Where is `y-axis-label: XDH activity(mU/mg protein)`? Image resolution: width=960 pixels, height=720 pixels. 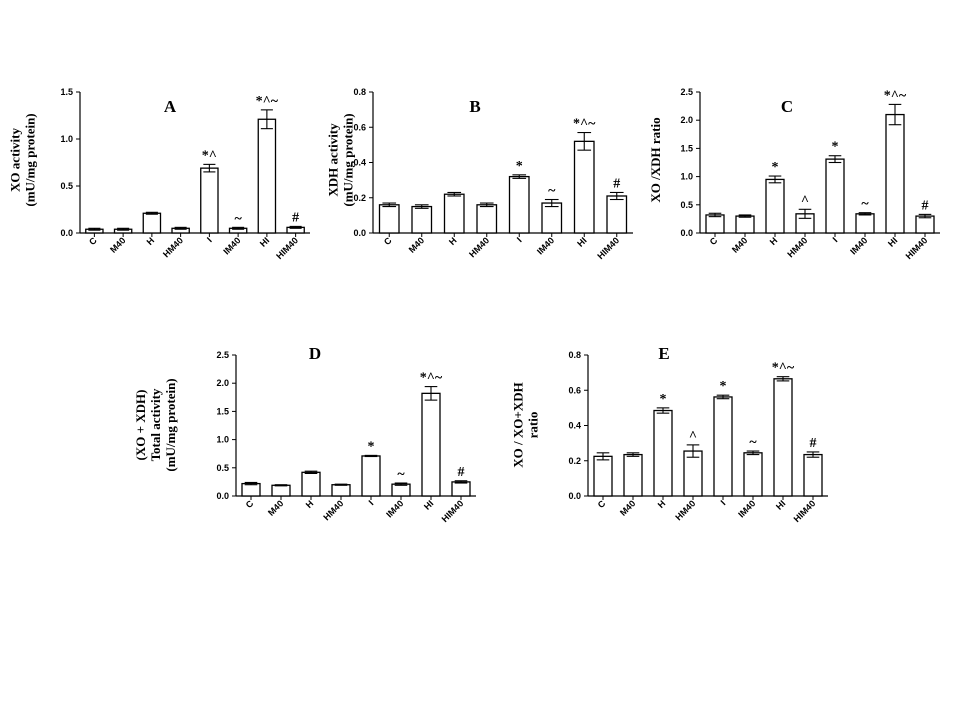 y-axis-label: XDH activity(mU/mg protein) is located at coordinates (341, 159).